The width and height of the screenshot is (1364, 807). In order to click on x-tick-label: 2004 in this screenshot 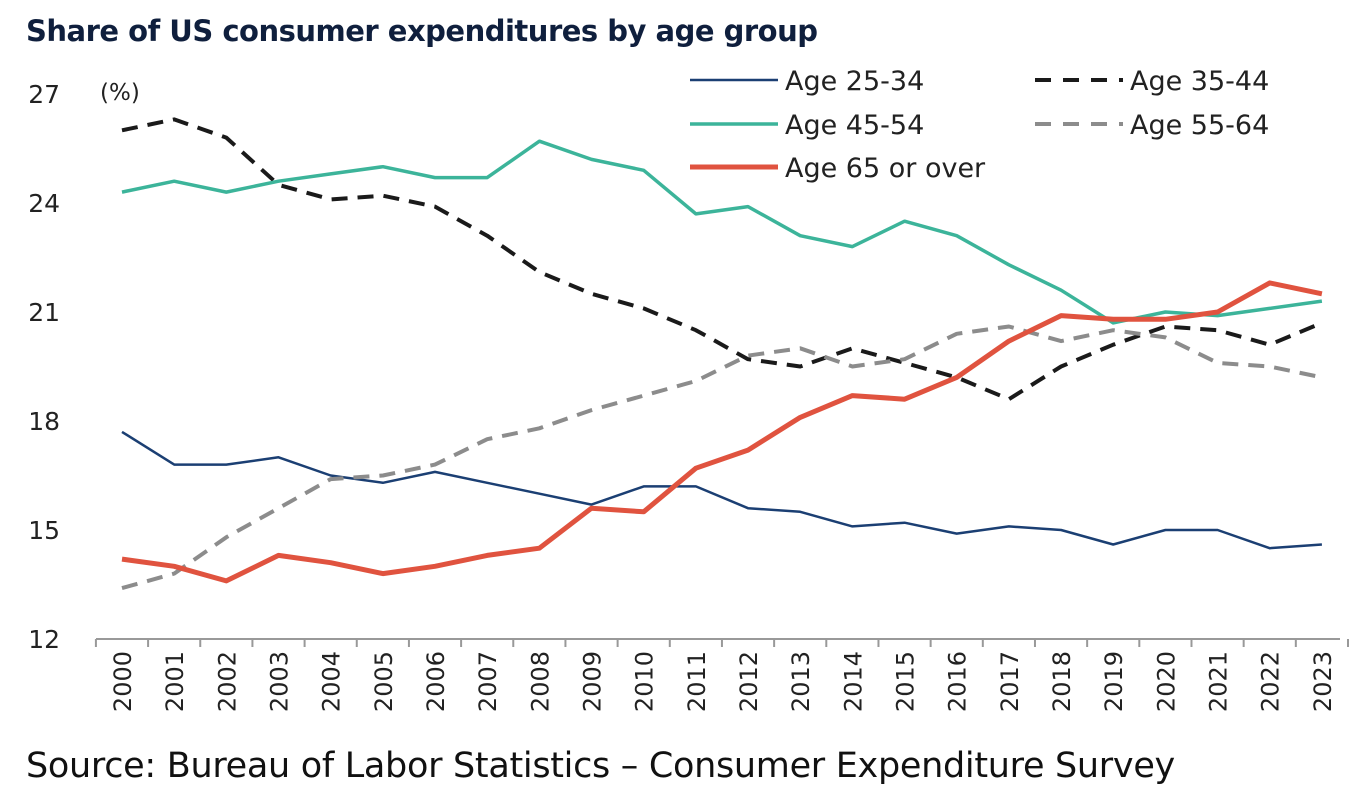, I will do `click(332, 681)`.